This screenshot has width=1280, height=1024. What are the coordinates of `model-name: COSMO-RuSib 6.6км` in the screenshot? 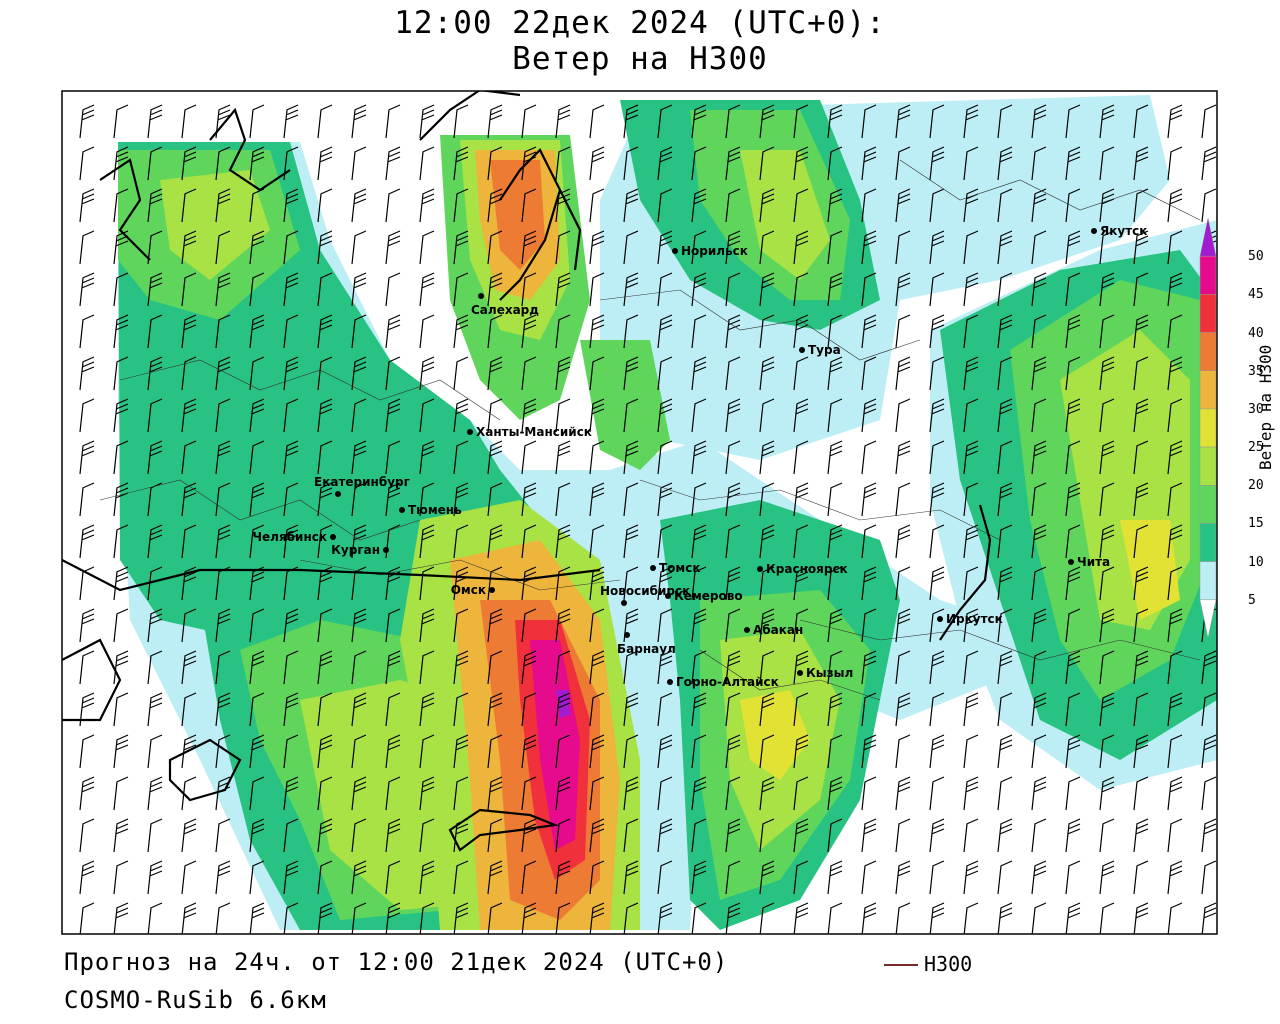 It's located at (195, 1000).